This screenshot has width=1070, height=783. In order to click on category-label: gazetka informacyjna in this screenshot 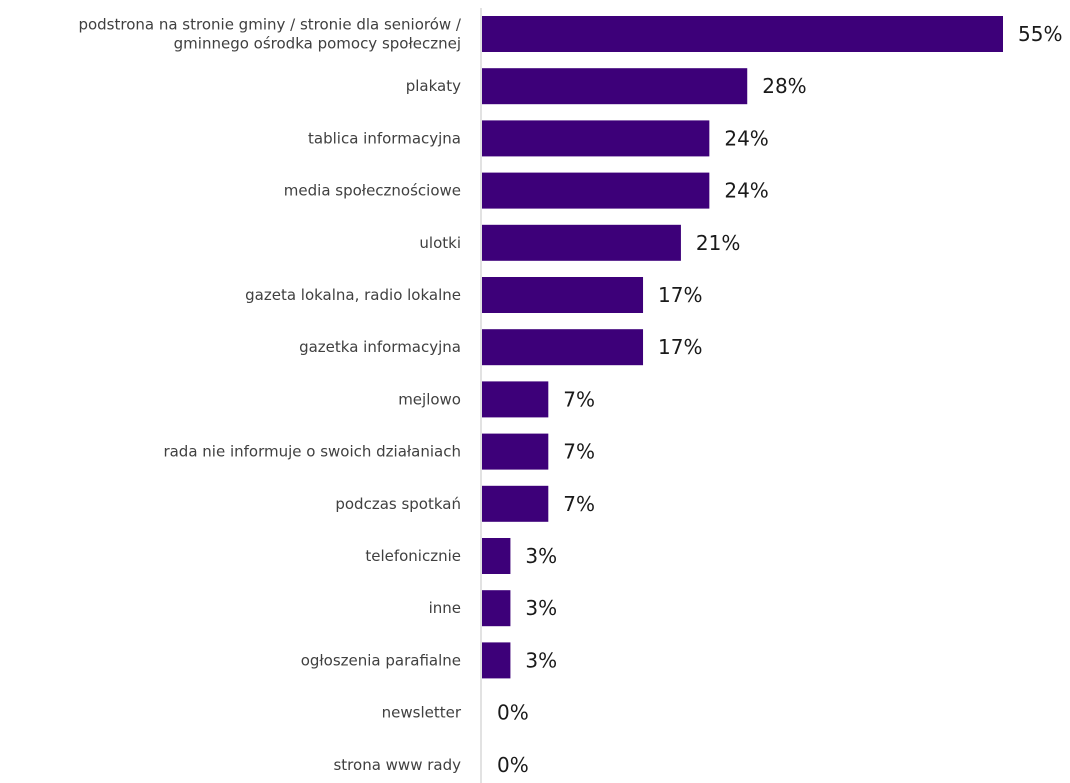, I will do `click(380, 347)`.